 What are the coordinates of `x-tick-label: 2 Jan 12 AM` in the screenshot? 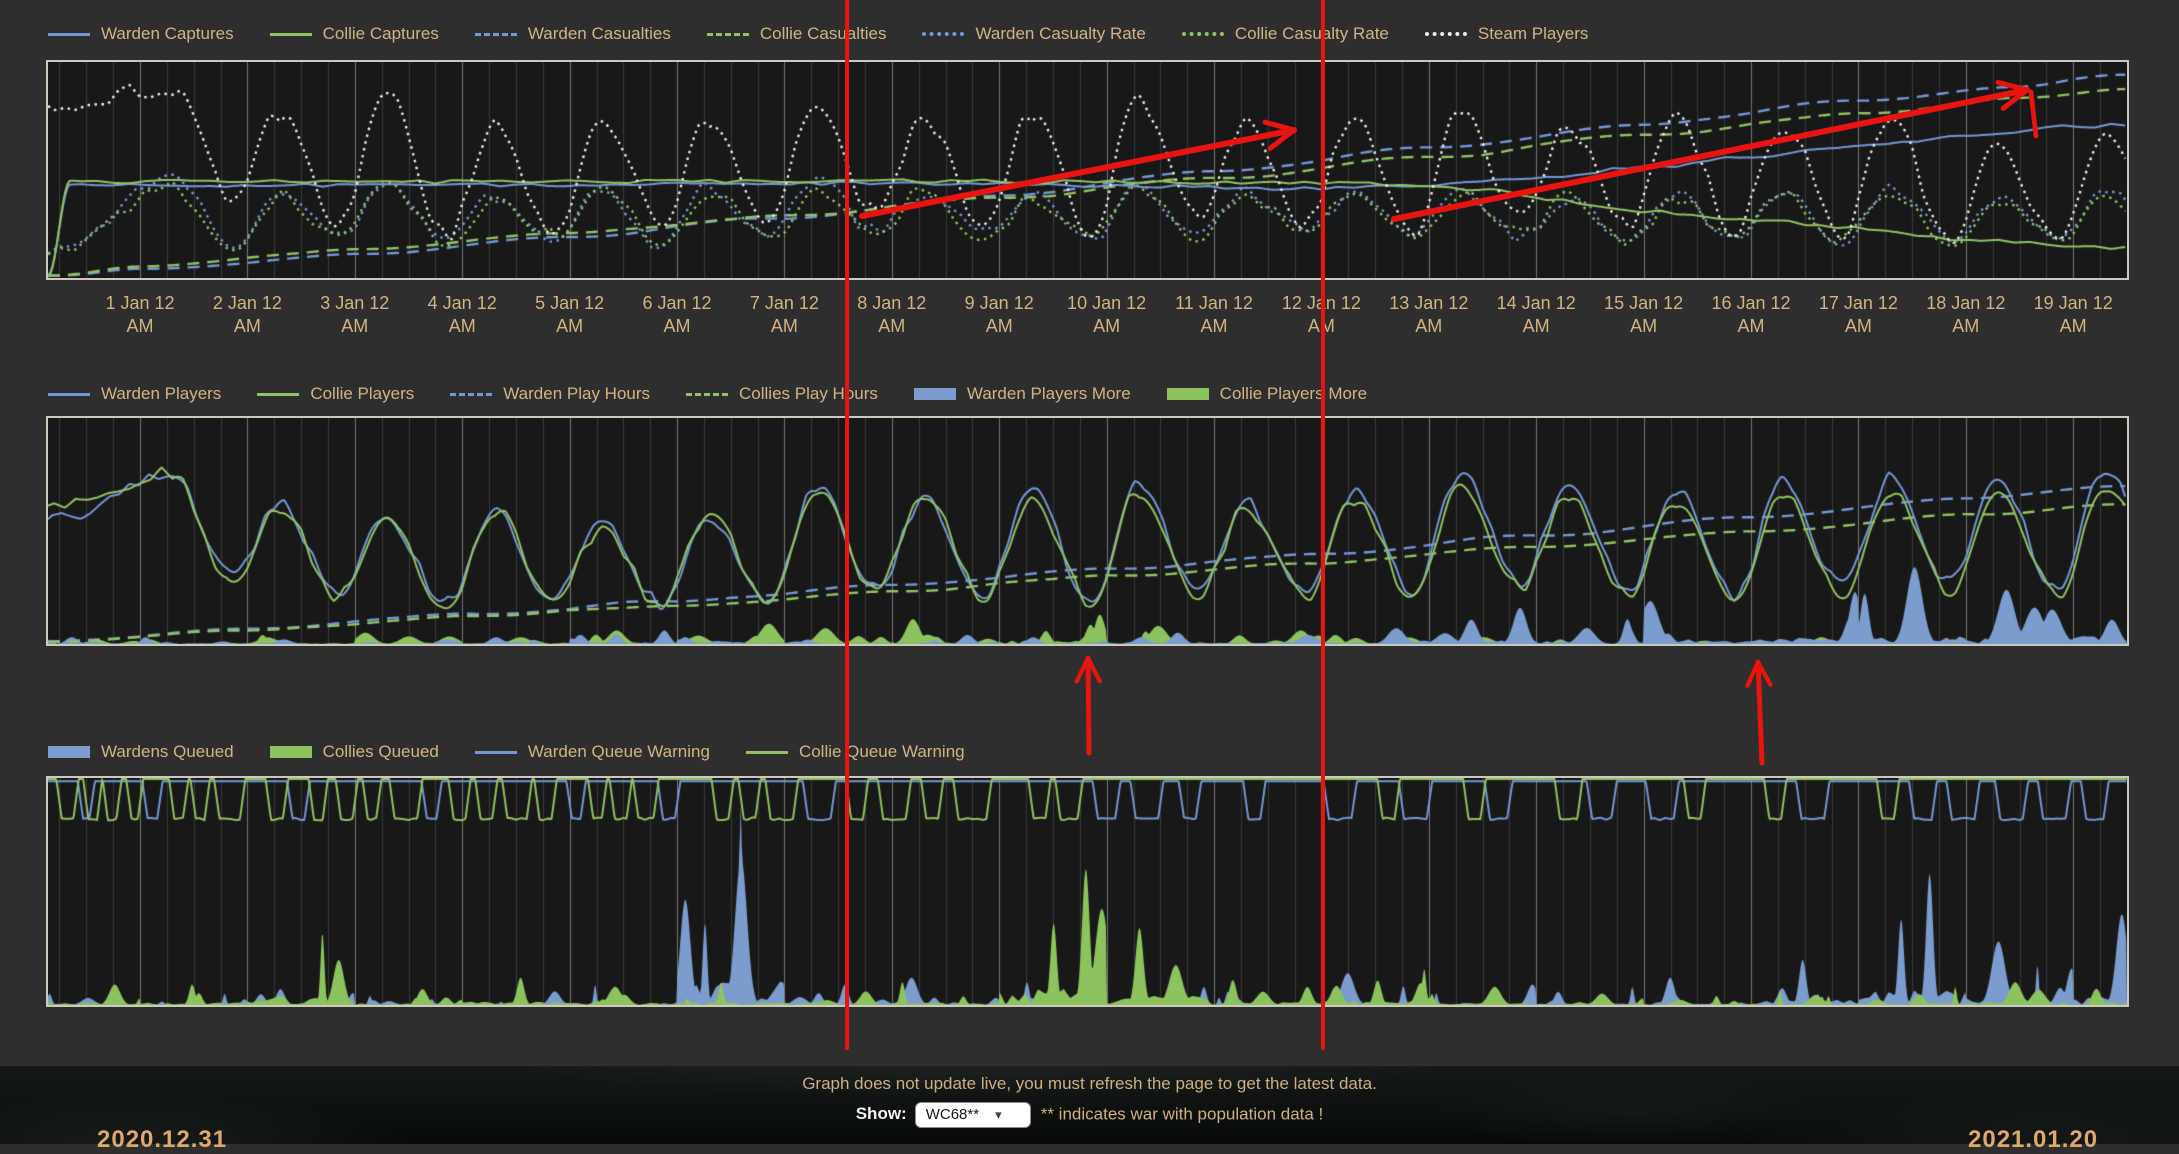 It's located at (247, 314).